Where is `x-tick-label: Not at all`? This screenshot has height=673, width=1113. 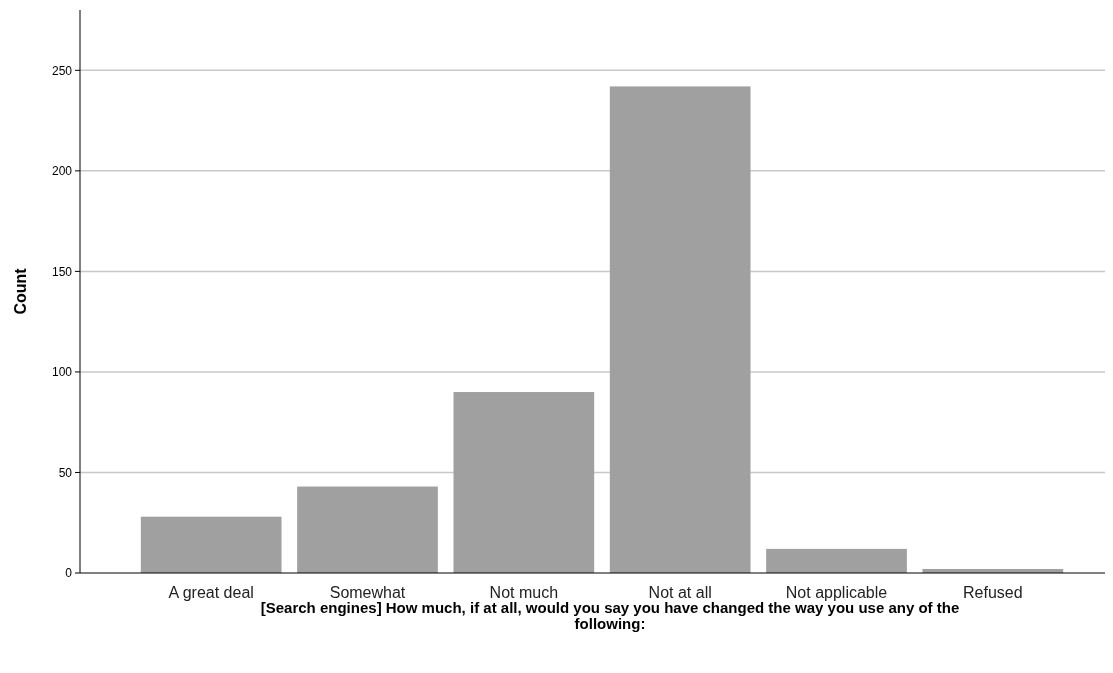 x-tick-label: Not at all is located at coordinates (680, 592).